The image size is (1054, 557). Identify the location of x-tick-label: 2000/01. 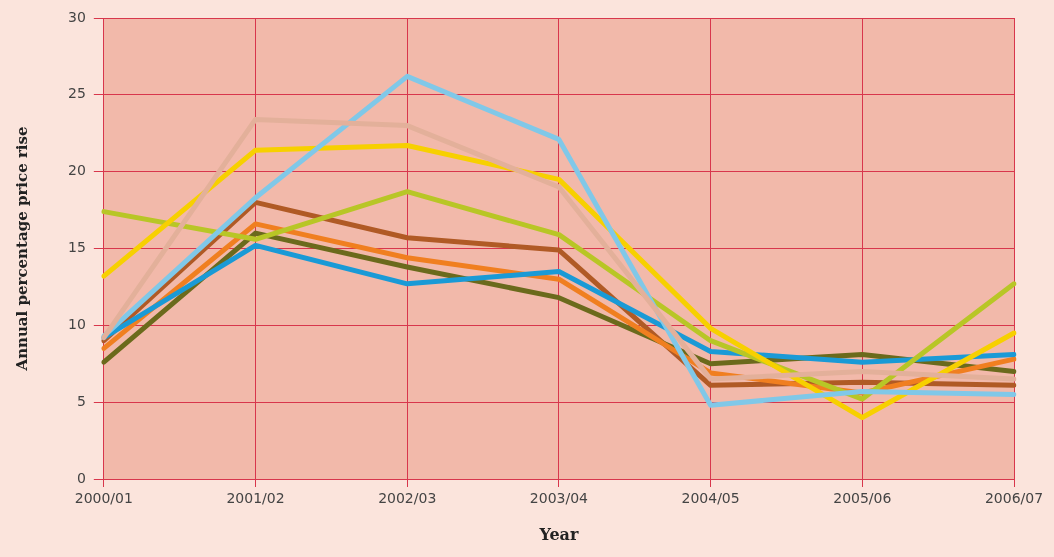
(103, 498).